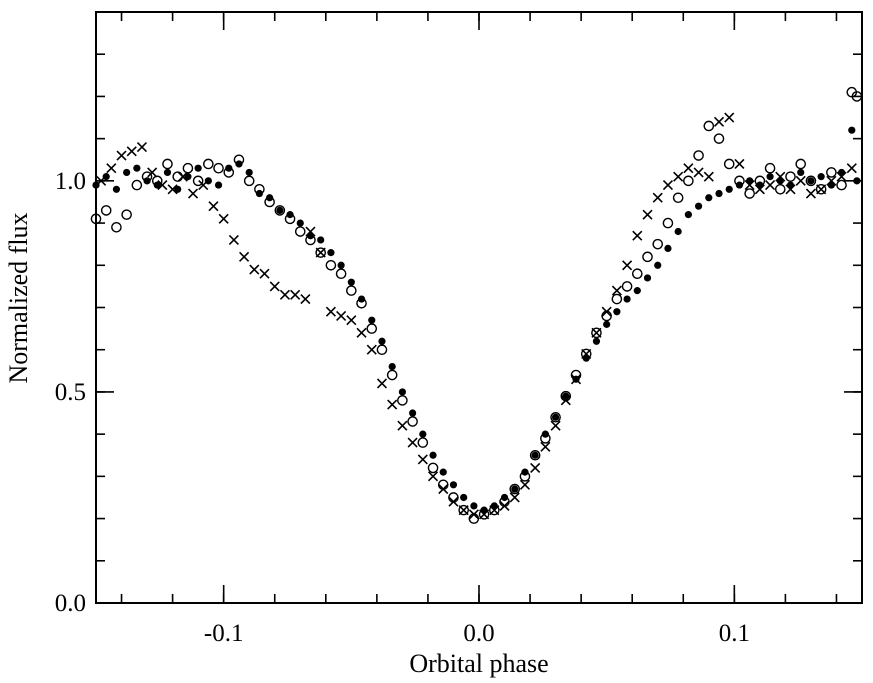 The width and height of the screenshot is (873, 683). Describe the element at coordinates (478, 633) in the screenshot. I see `x-tick-label: 0.0` at that location.